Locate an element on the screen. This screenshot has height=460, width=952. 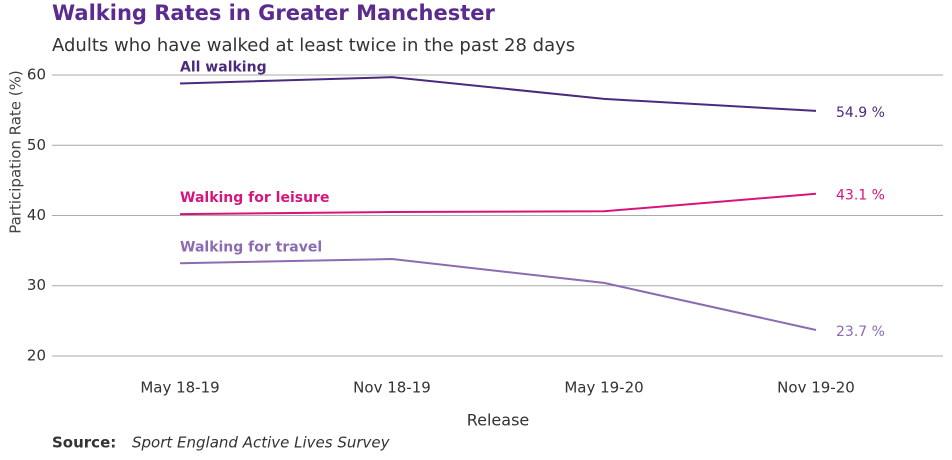
y-tick-label: 30 is located at coordinates (36, 285).